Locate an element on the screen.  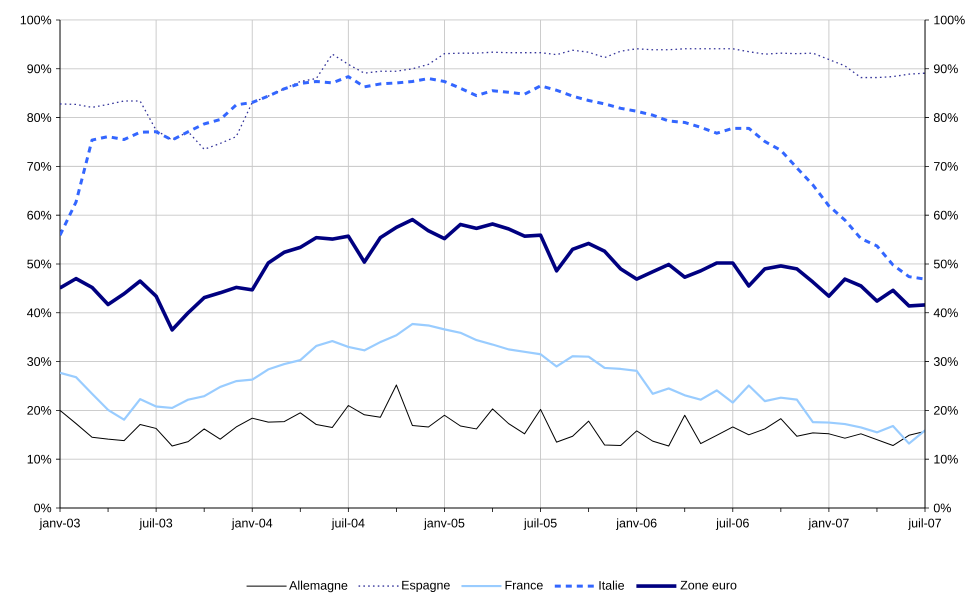
x-tick-label: juil-04 is located at coordinates (348, 524).